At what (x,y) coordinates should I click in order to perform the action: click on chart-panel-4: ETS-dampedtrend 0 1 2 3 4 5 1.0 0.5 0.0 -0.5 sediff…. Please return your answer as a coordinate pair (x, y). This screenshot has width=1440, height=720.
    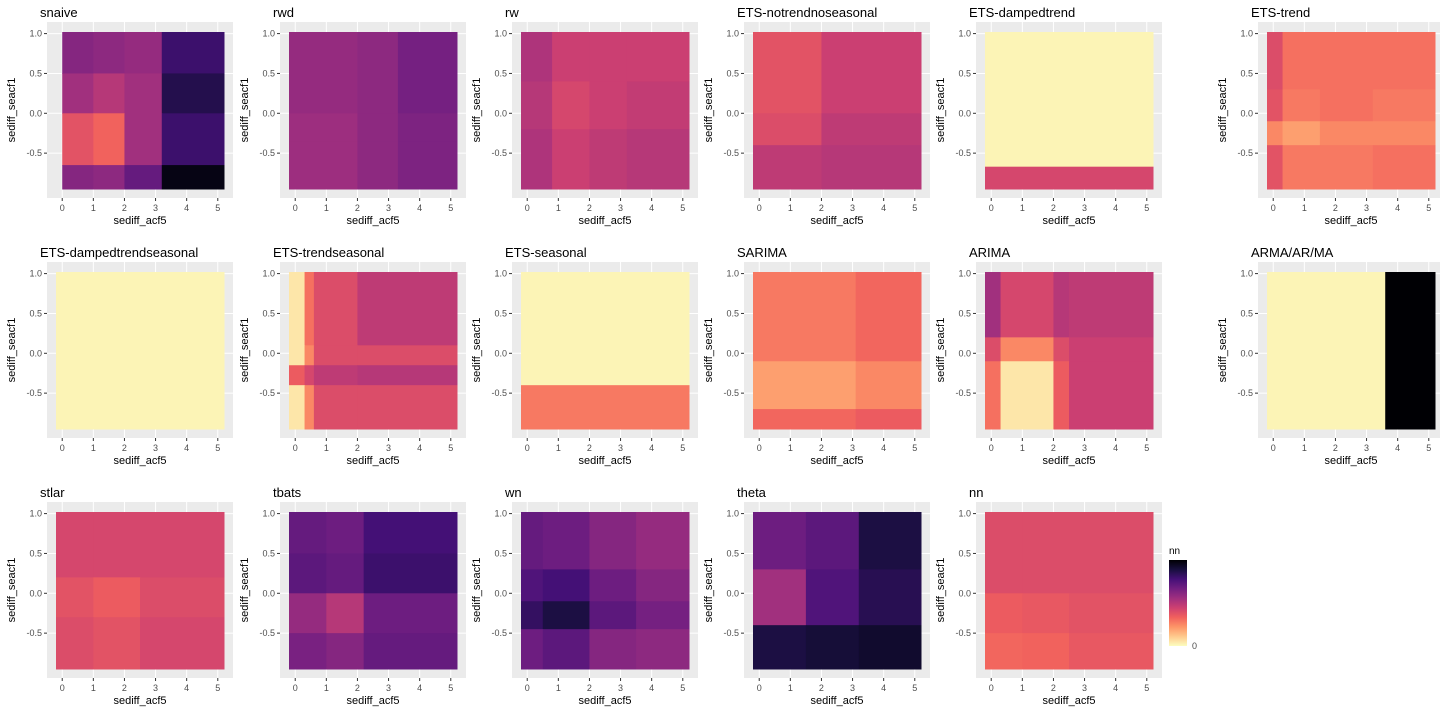
    Looking at the image, I should click on (1048, 116).